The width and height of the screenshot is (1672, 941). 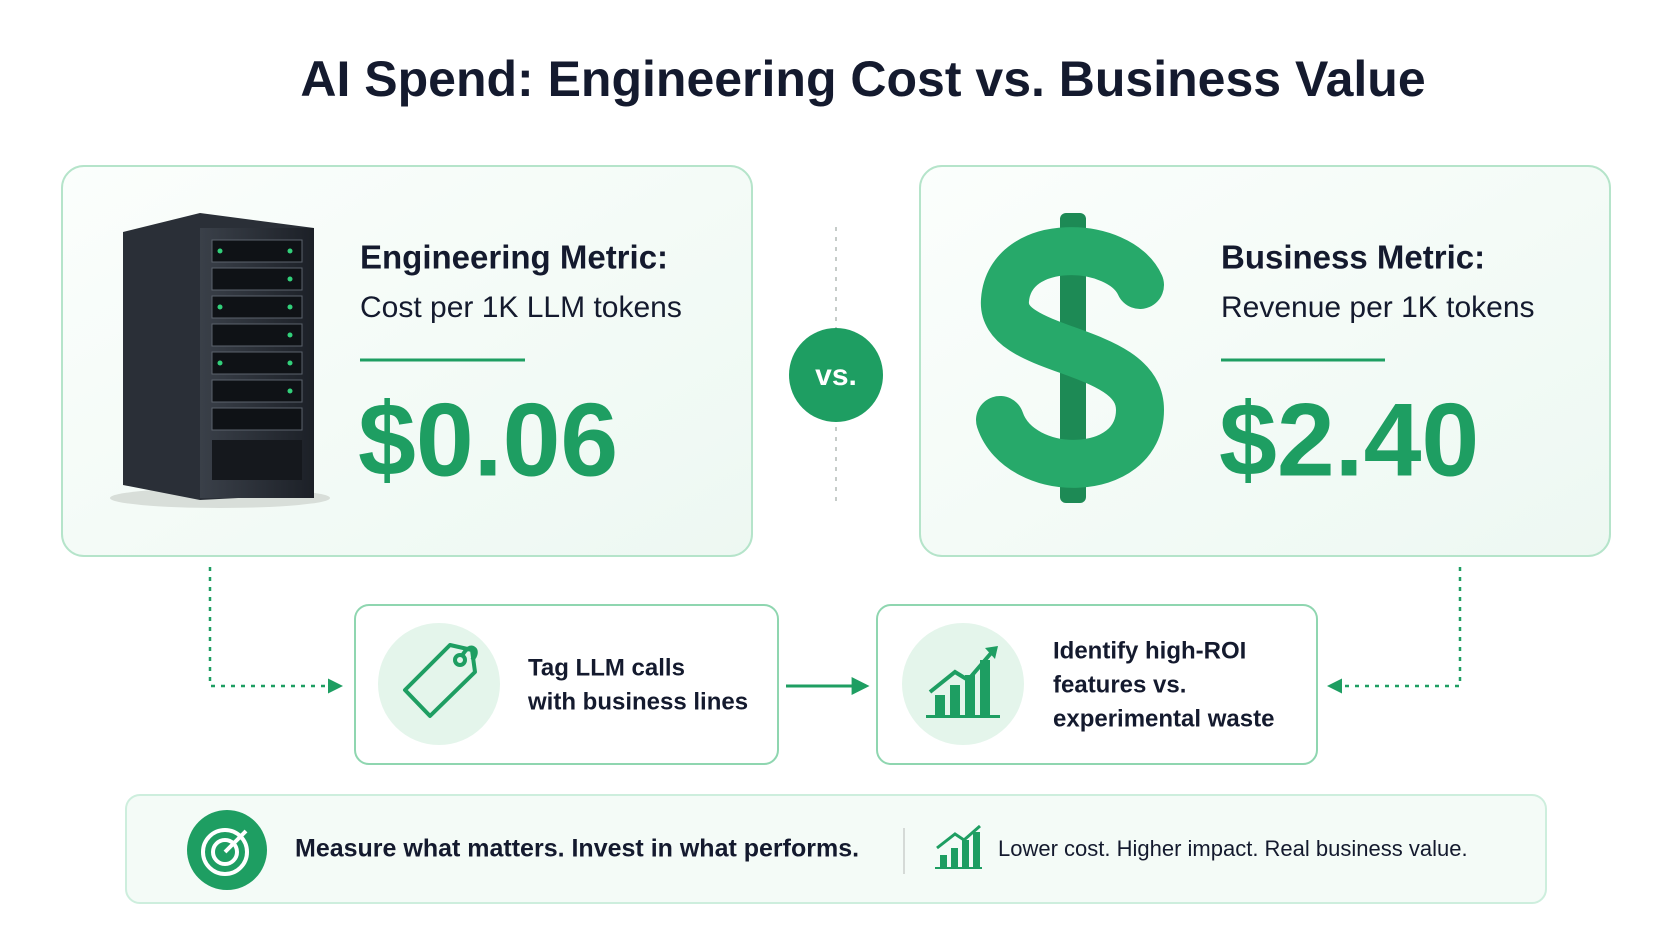 I want to click on card-subtitle: Cost per 1K LLM tokens, so click(x=521, y=307).